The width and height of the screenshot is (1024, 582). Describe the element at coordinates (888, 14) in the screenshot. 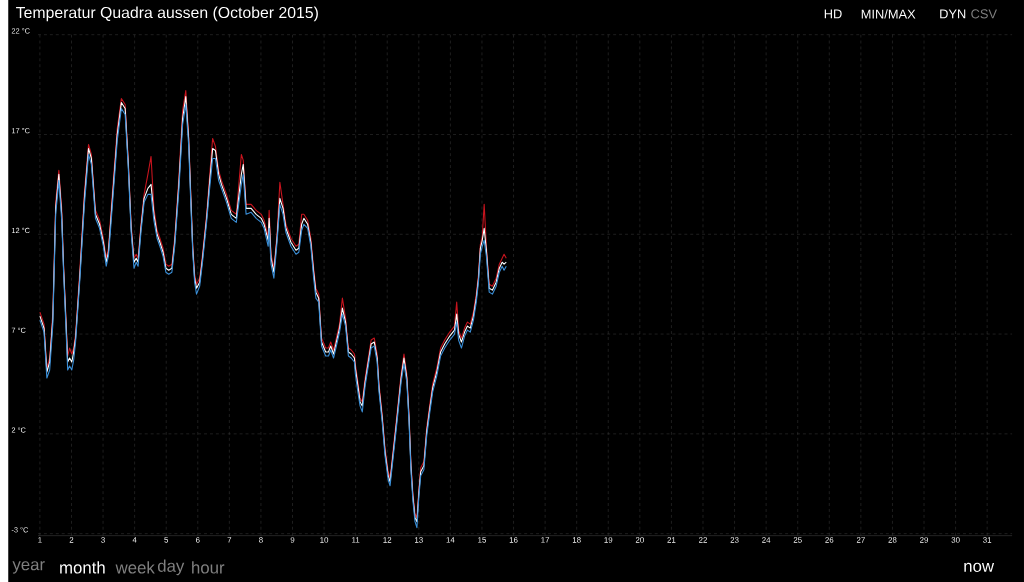

I see `text: MIN/MAX` at that location.